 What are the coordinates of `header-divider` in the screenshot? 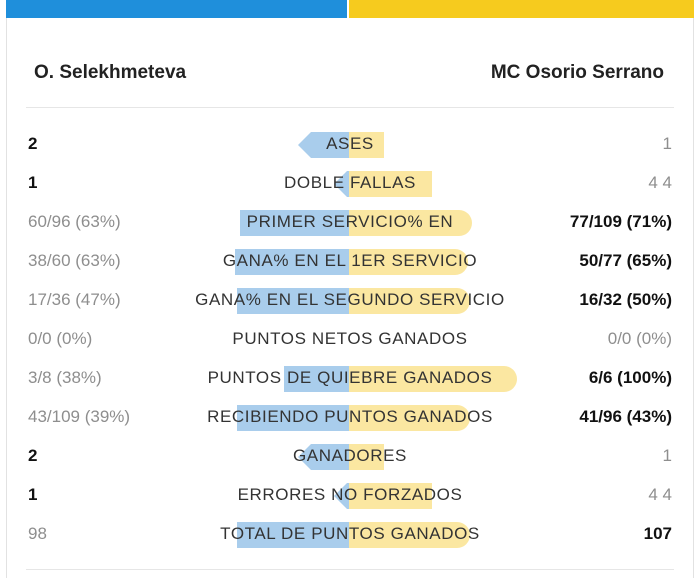 It's located at (350, 107).